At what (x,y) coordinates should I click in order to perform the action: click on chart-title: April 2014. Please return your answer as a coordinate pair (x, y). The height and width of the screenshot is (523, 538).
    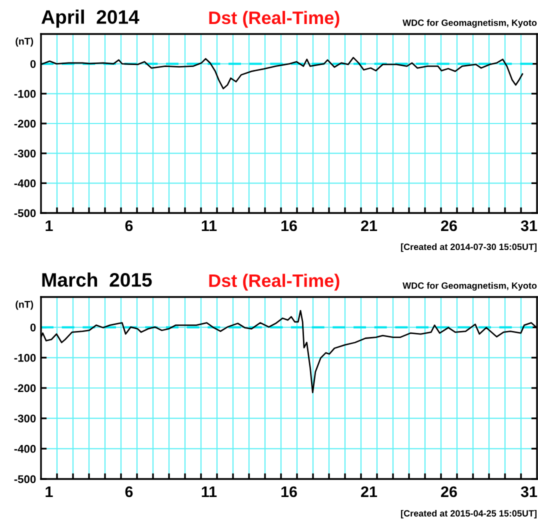
    Looking at the image, I should click on (90, 19).